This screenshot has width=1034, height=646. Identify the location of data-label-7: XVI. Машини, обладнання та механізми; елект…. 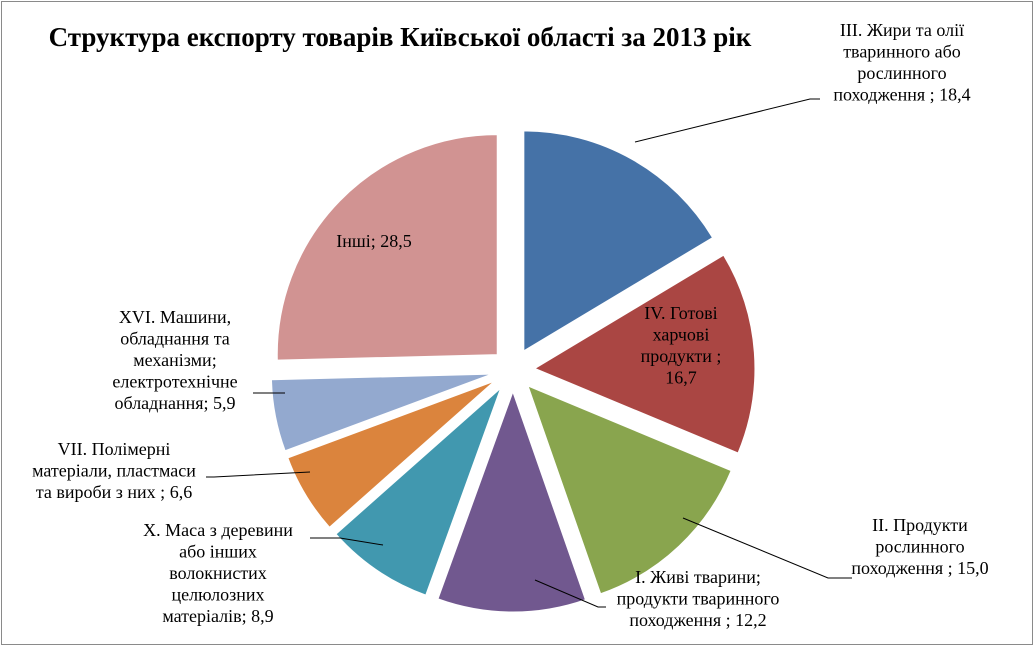
(174, 360).